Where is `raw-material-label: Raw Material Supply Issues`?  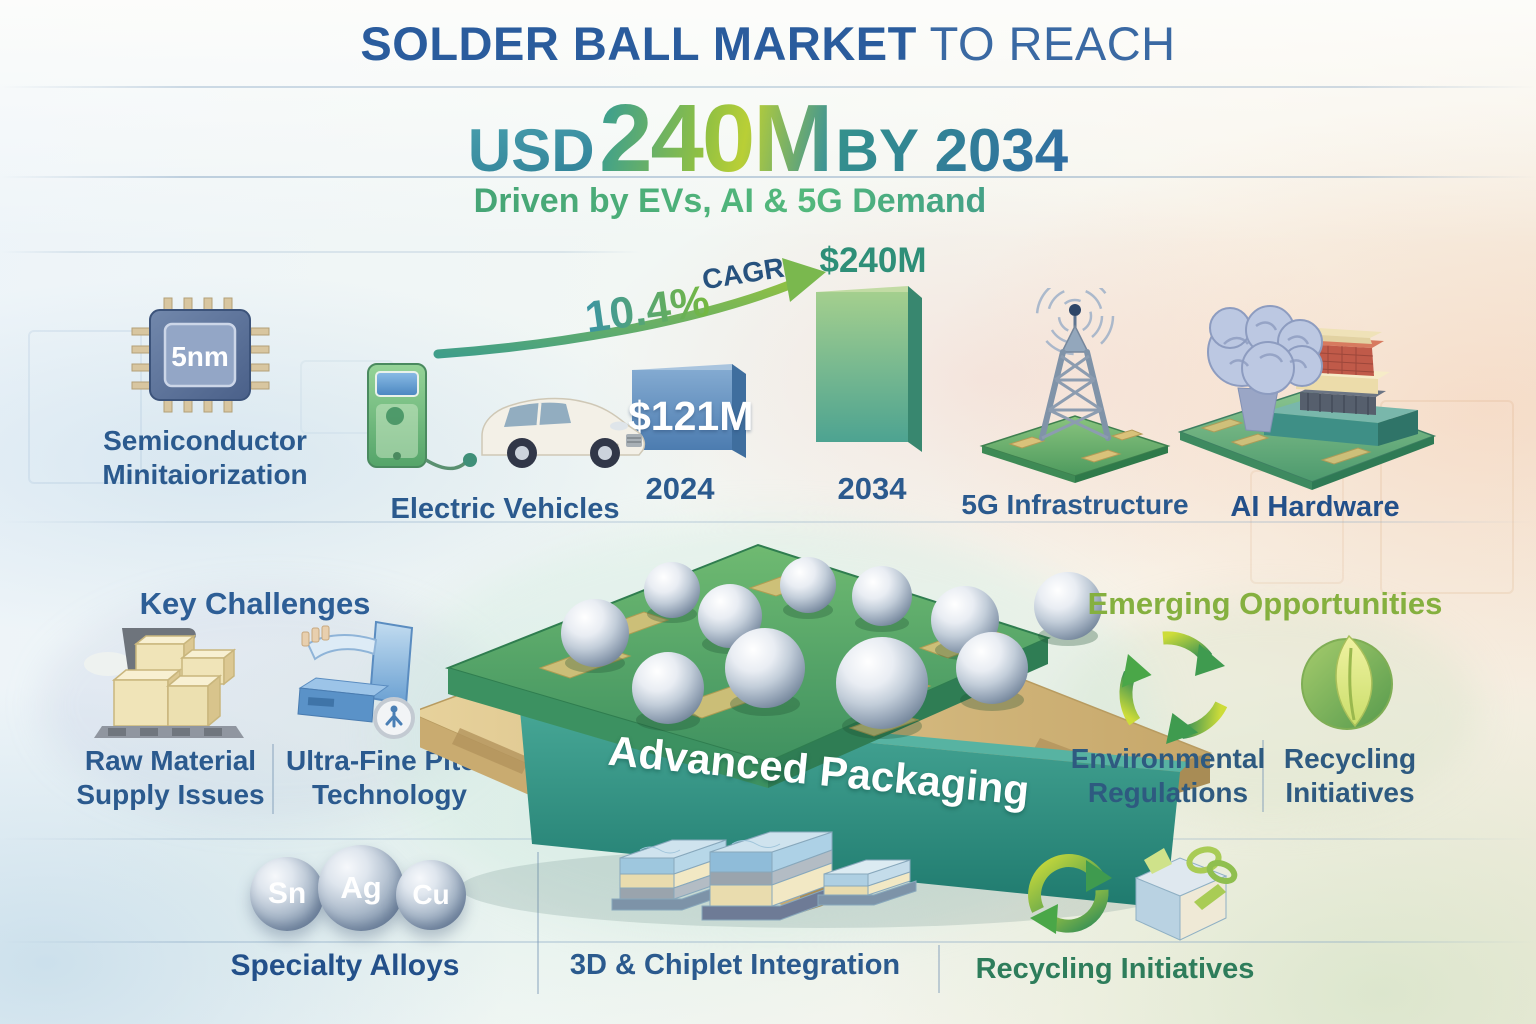
raw-material-label: Raw Material Supply Issues is located at coordinates (170, 778).